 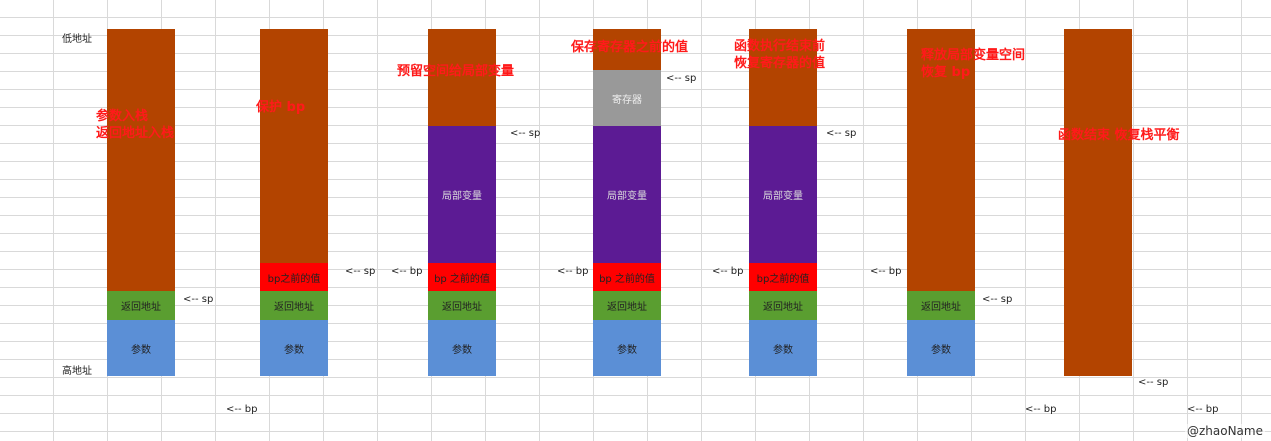 I want to click on annotation-step6: 释放局部变量空间 恢复 bp, so click(x=973, y=64).